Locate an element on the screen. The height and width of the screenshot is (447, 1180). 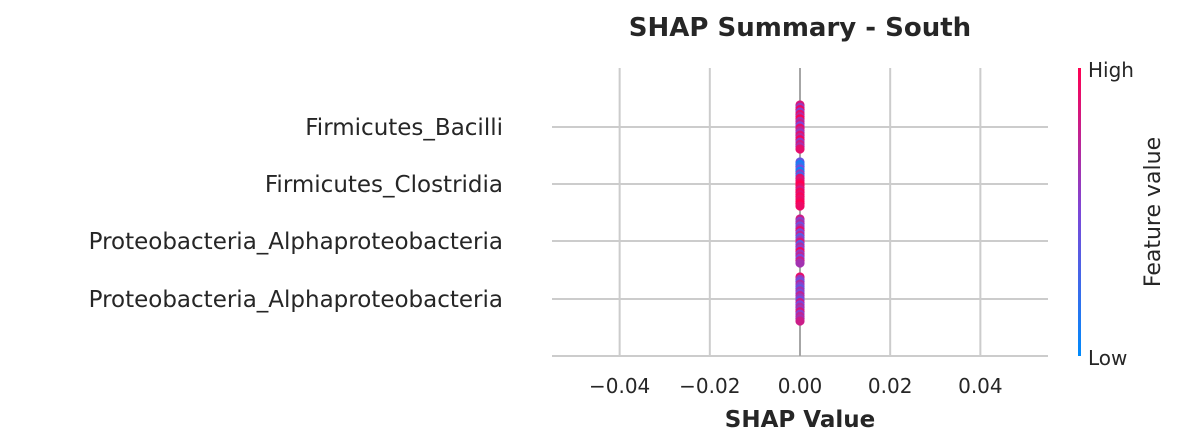
colorbar-title: Feature value is located at coordinates (1153, 212).